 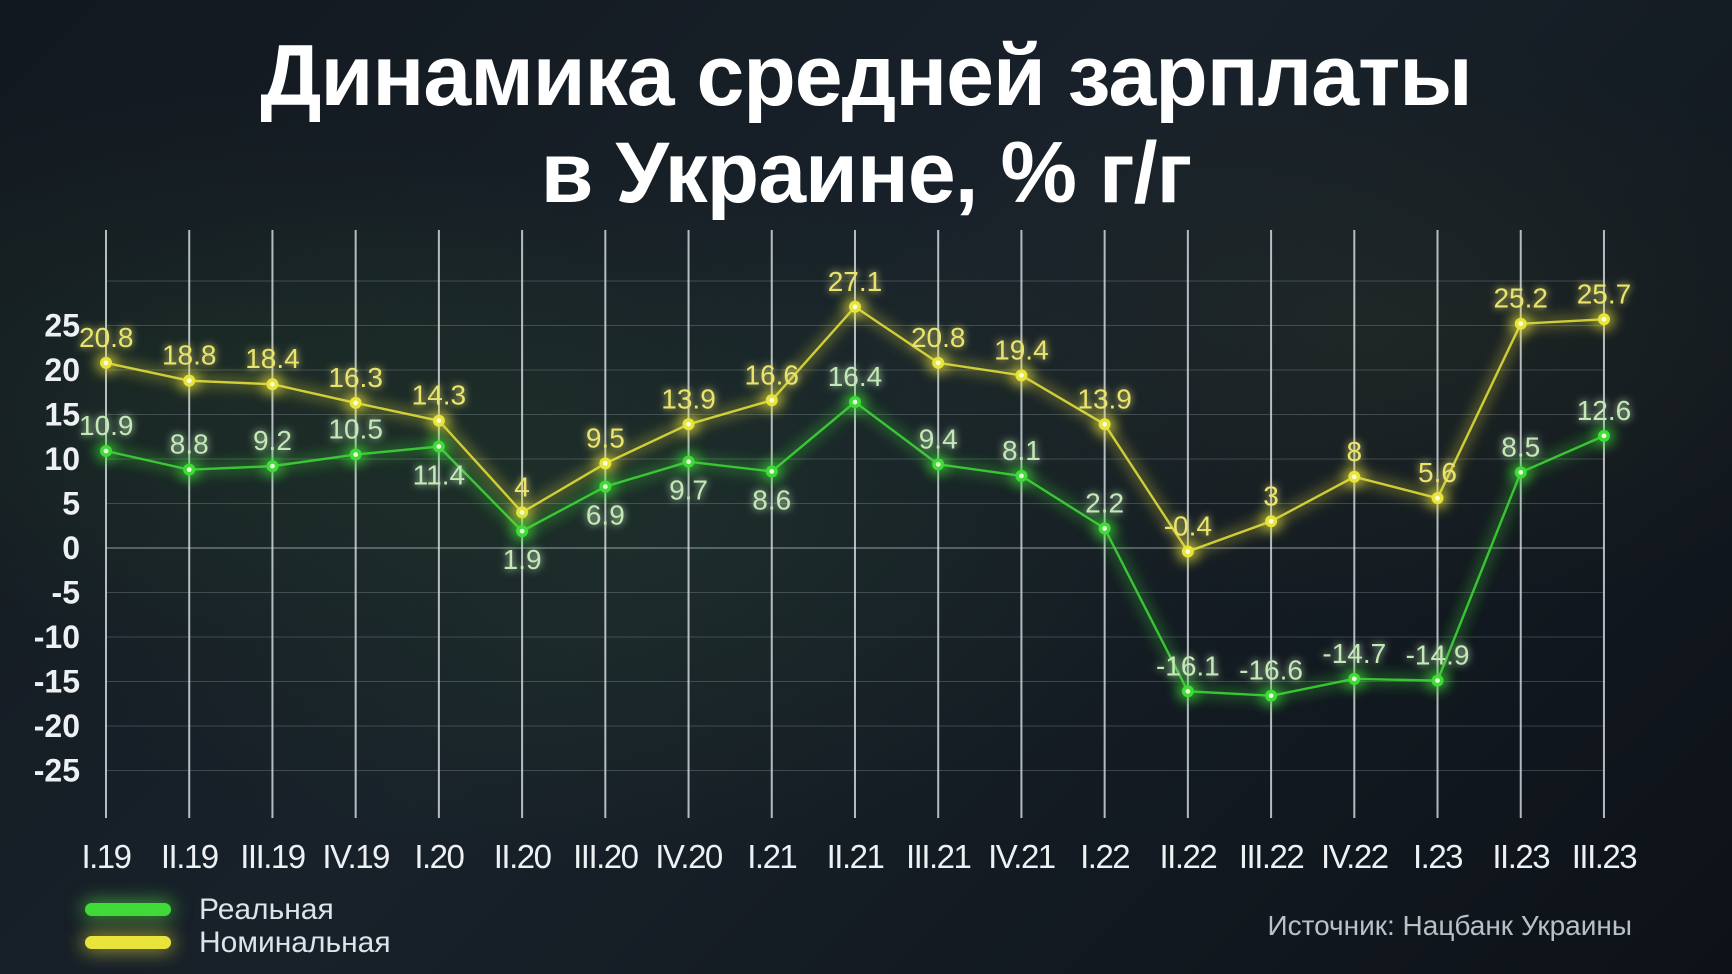 I want to click on data-label: 9.2, so click(x=272, y=440).